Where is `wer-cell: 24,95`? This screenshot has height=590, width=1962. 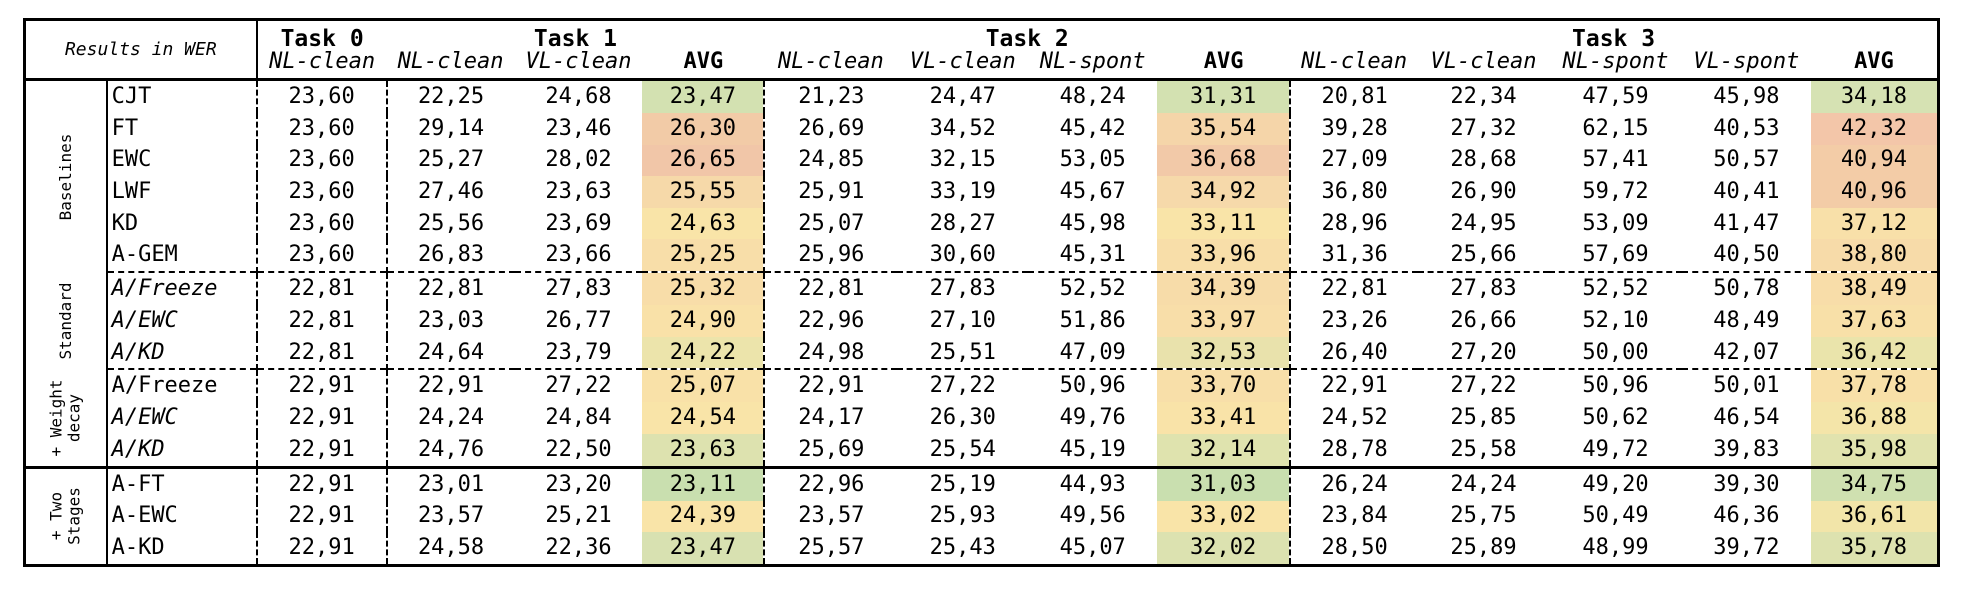
wer-cell: 24,95 is located at coordinates (1483, 223).